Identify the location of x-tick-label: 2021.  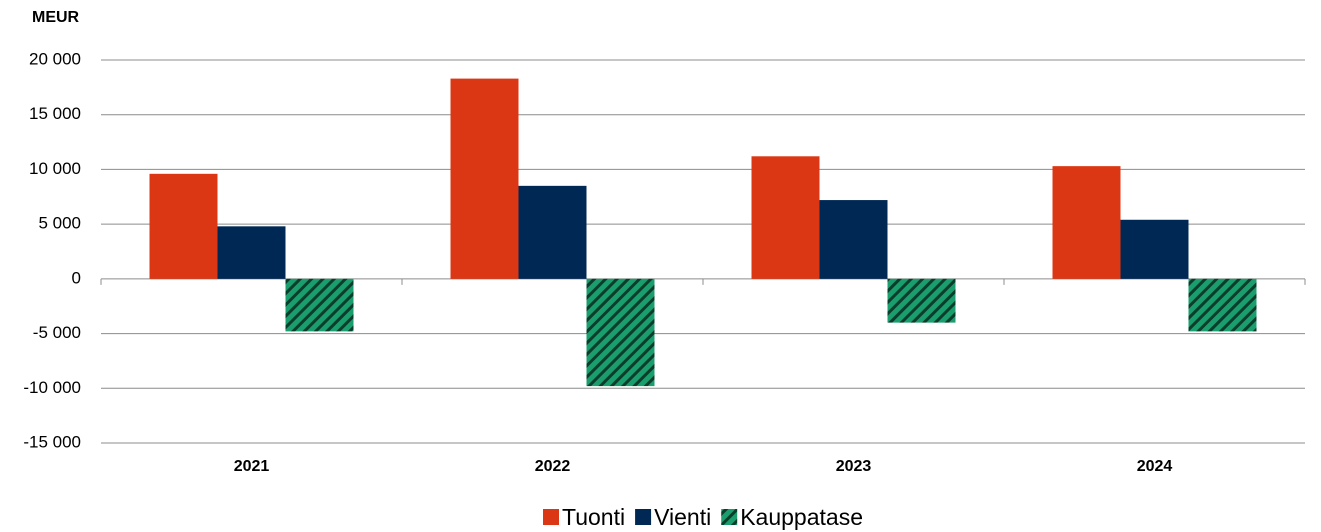
(252, 466).